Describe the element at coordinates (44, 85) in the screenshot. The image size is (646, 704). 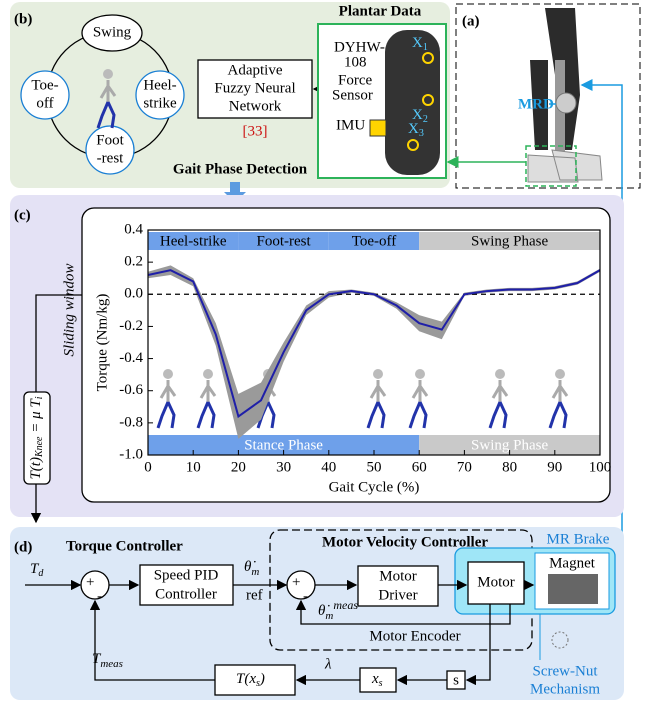
I see `state-label: Toe-` at that location.